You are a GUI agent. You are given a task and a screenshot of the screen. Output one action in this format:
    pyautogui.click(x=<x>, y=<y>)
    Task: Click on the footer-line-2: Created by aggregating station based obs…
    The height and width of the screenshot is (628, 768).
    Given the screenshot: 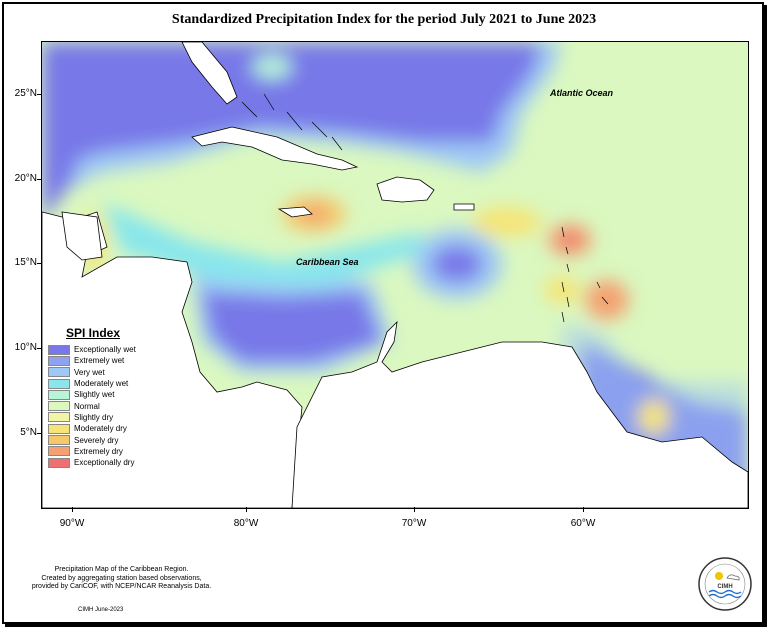 What is the action you would take?
    pyautogui.click(x=121, y=578)
    